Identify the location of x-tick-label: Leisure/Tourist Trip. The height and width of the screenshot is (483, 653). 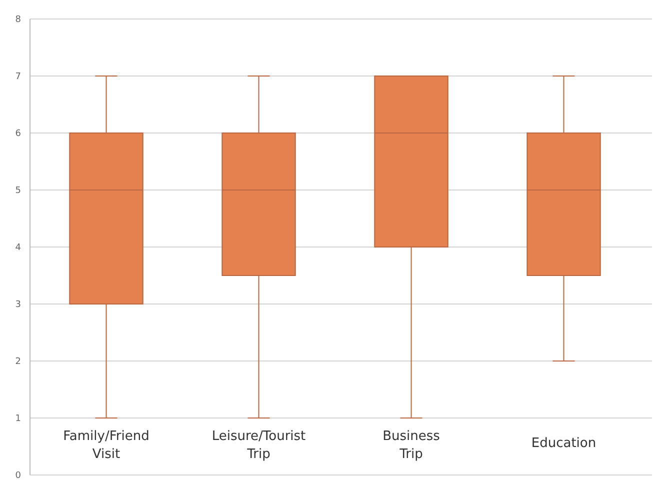
(259, 445).